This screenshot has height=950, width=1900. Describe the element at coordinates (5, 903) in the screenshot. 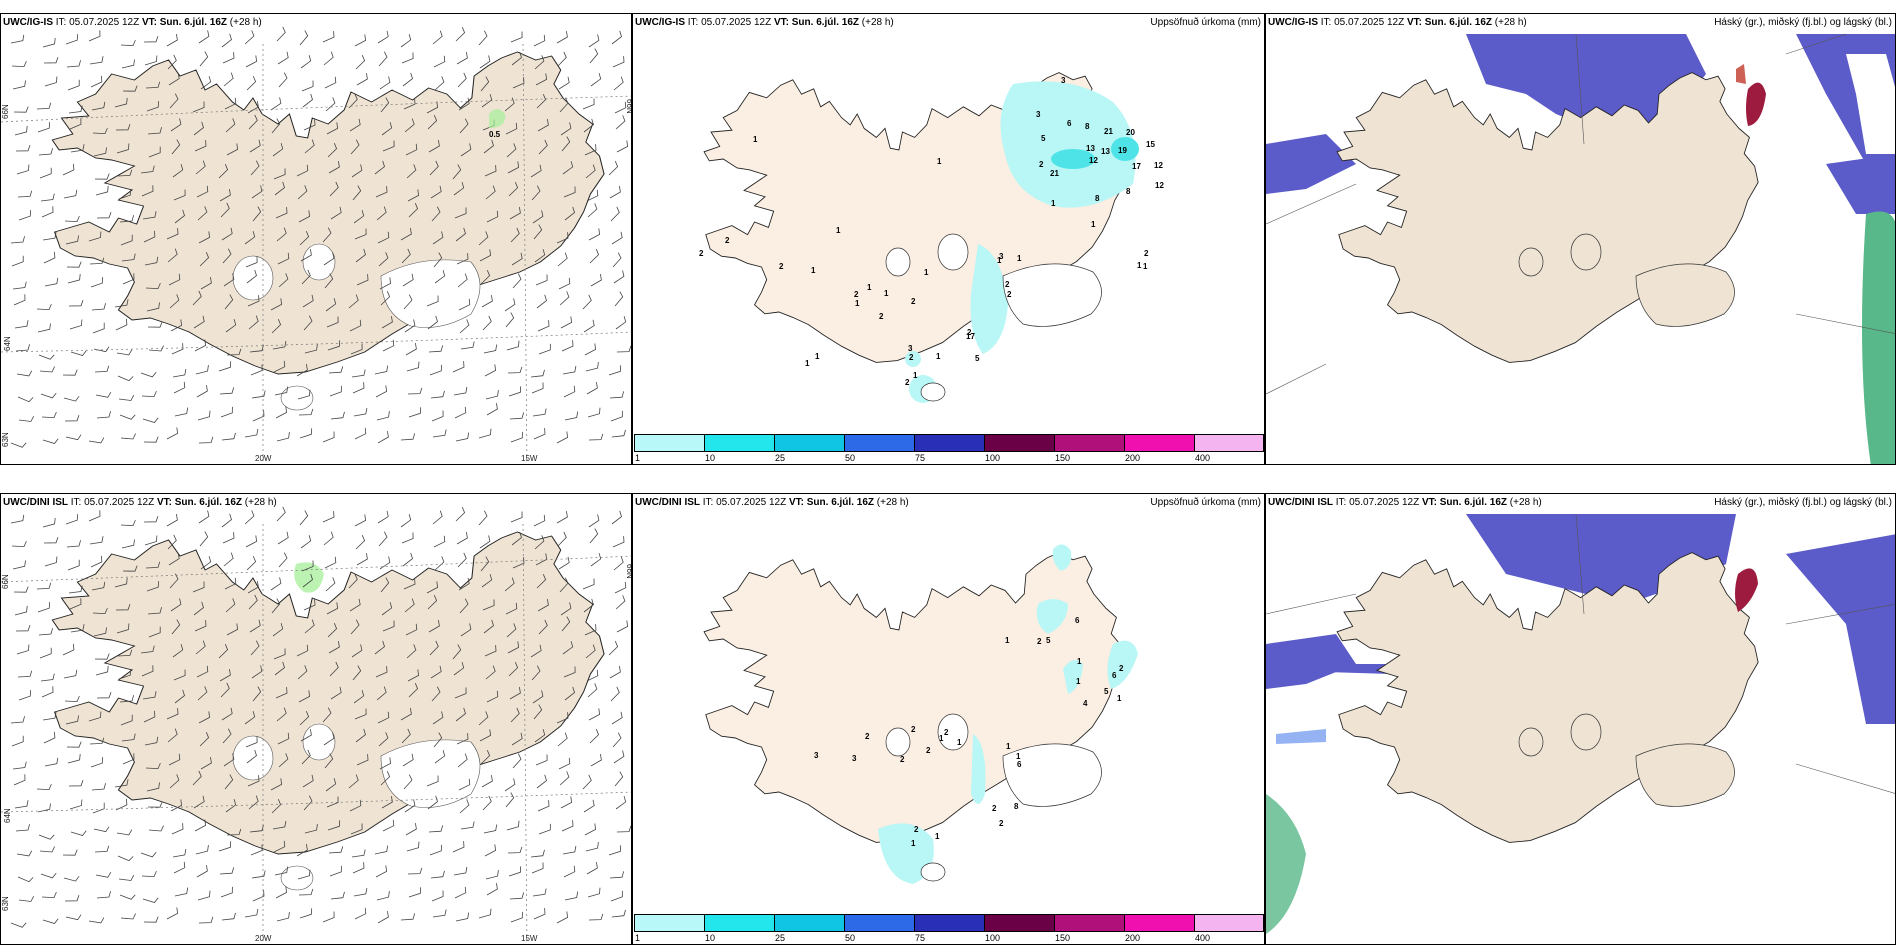

I see `lat-63-label: 63N` at that location.